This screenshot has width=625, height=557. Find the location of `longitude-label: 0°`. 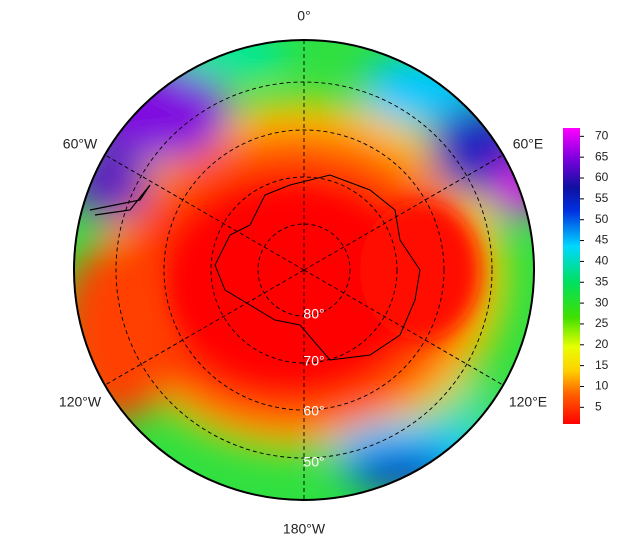

longitude-label: 0° is located at coordinates (303, 16).